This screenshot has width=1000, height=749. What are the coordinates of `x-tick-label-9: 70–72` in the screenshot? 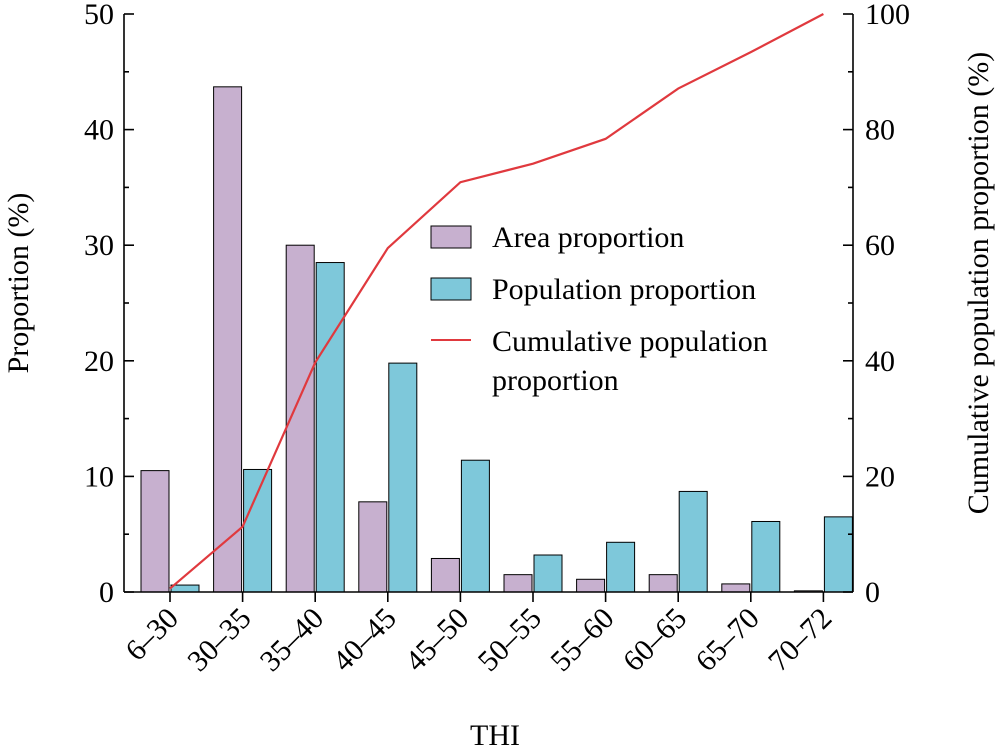 It's located at (800, 640).